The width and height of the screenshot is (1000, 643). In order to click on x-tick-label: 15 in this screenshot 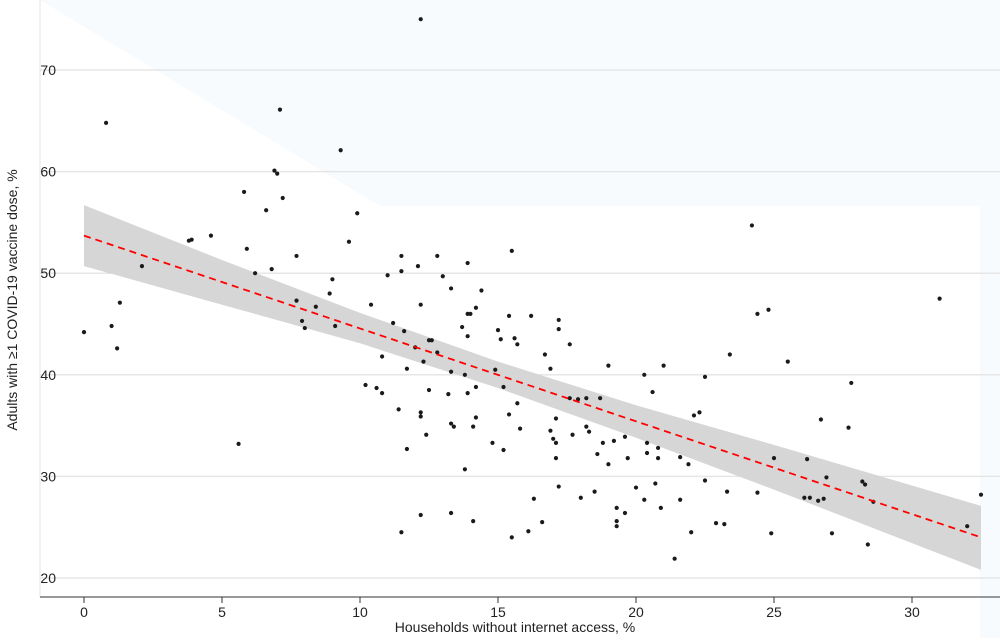, I will do `click(498, 612)`.